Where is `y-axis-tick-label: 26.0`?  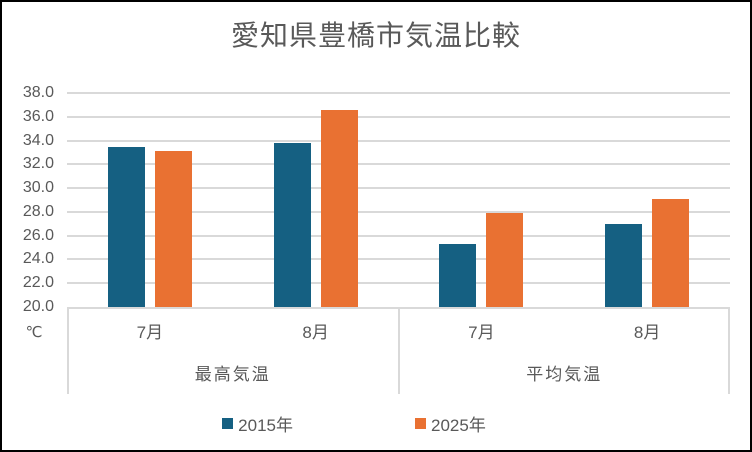 y-axis-tick-label: 26.0 is located at coordinates (38, 235).